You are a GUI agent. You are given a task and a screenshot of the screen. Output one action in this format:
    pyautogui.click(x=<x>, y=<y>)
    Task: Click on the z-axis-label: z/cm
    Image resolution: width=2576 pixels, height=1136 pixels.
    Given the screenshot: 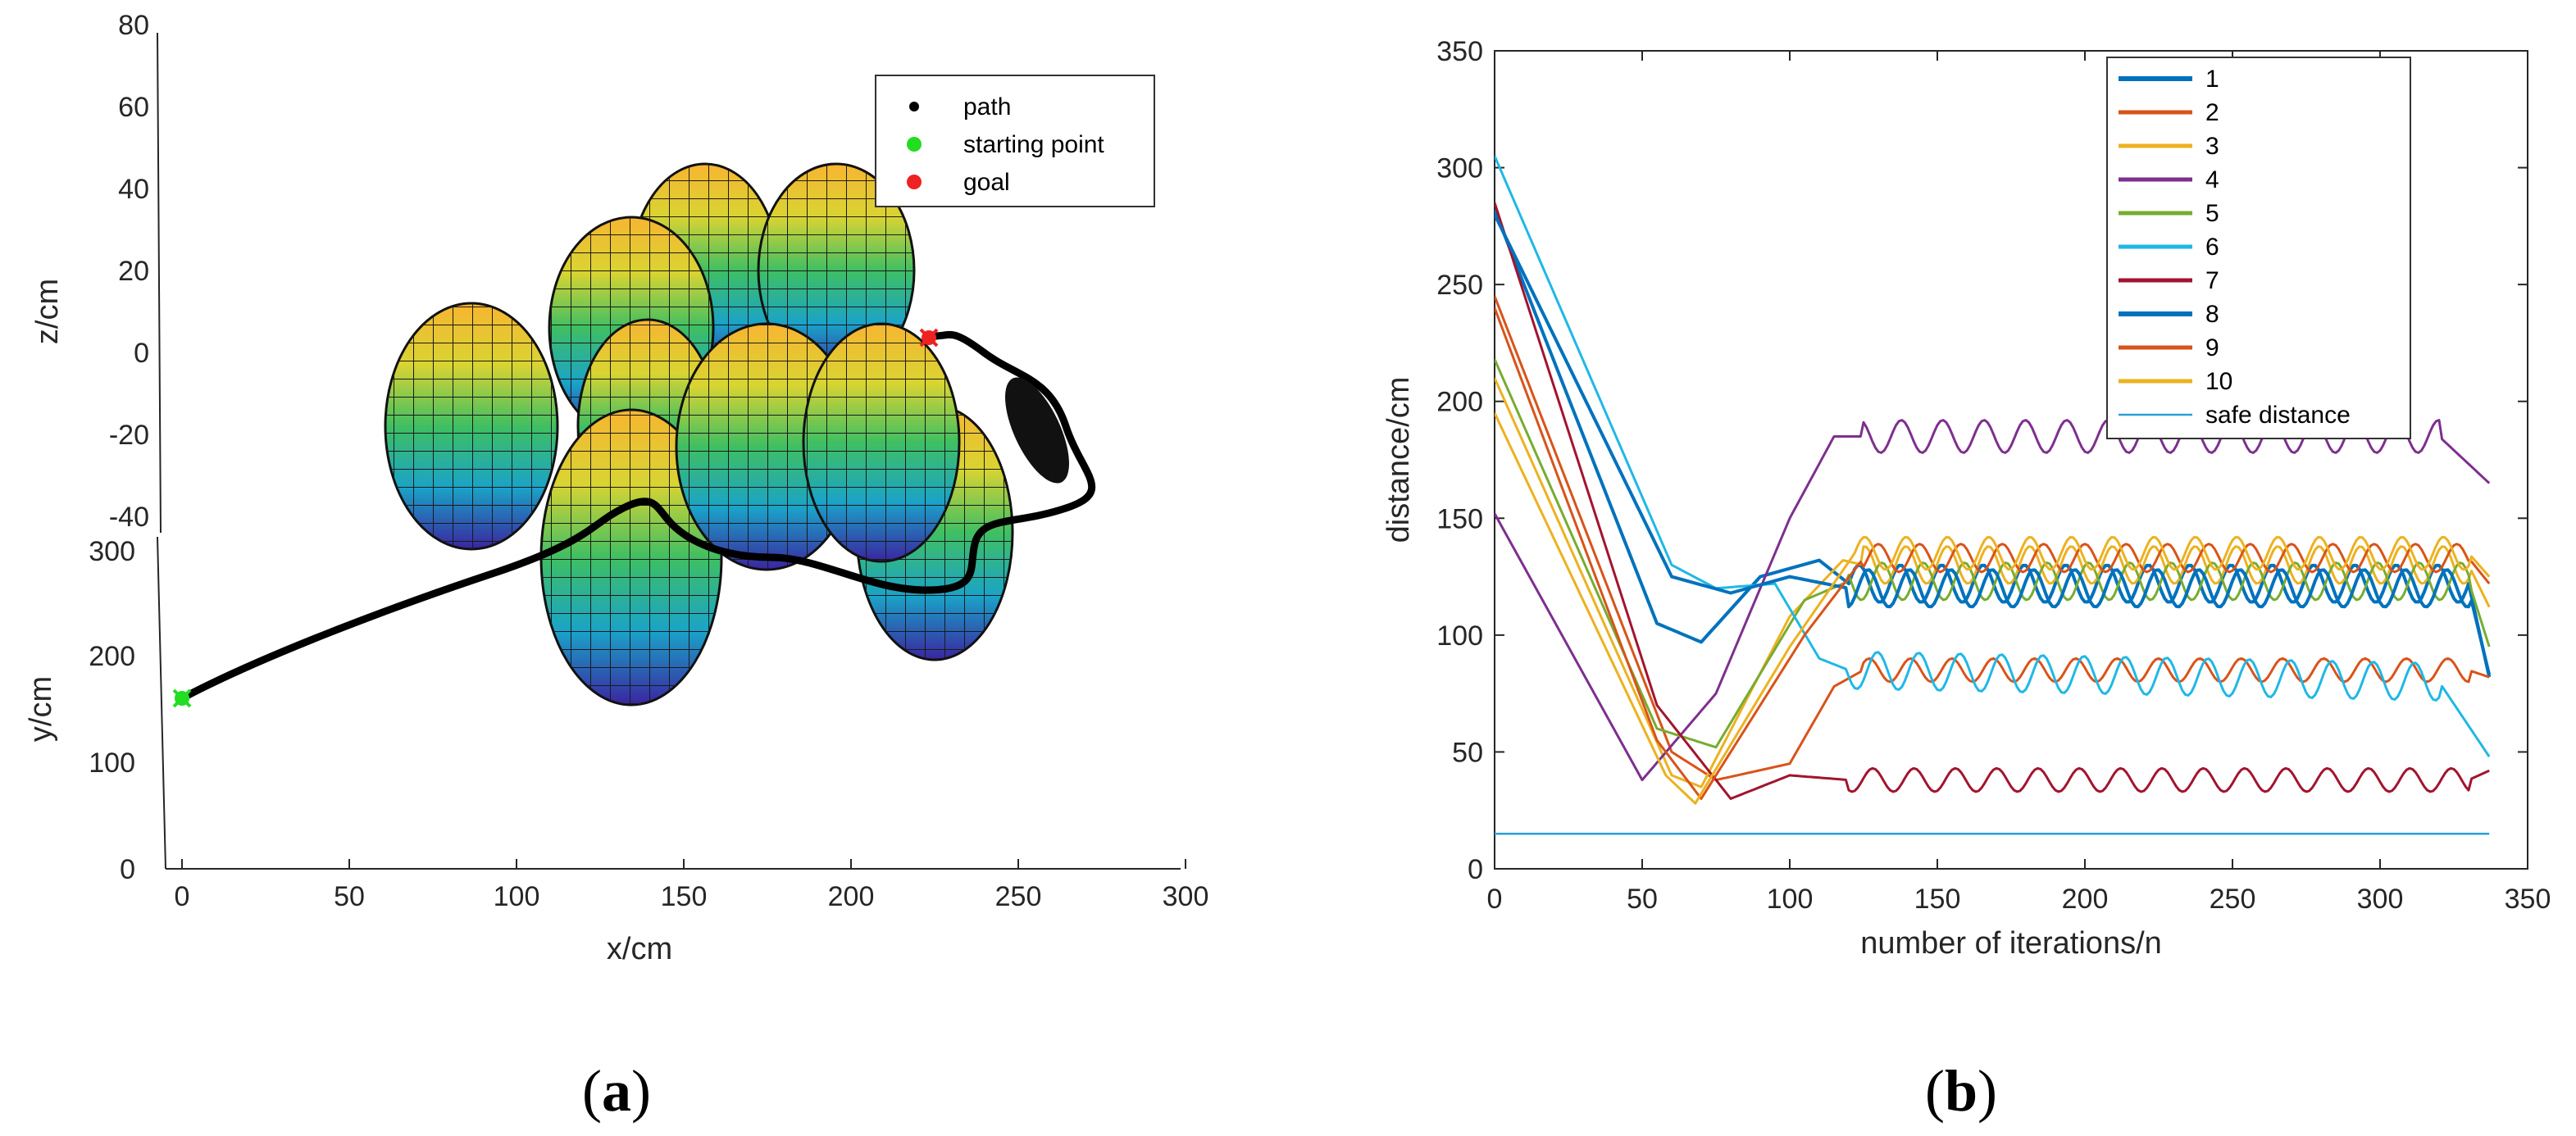 What is the action you would take?
    pyautogui.click(x=48, y=311)
    